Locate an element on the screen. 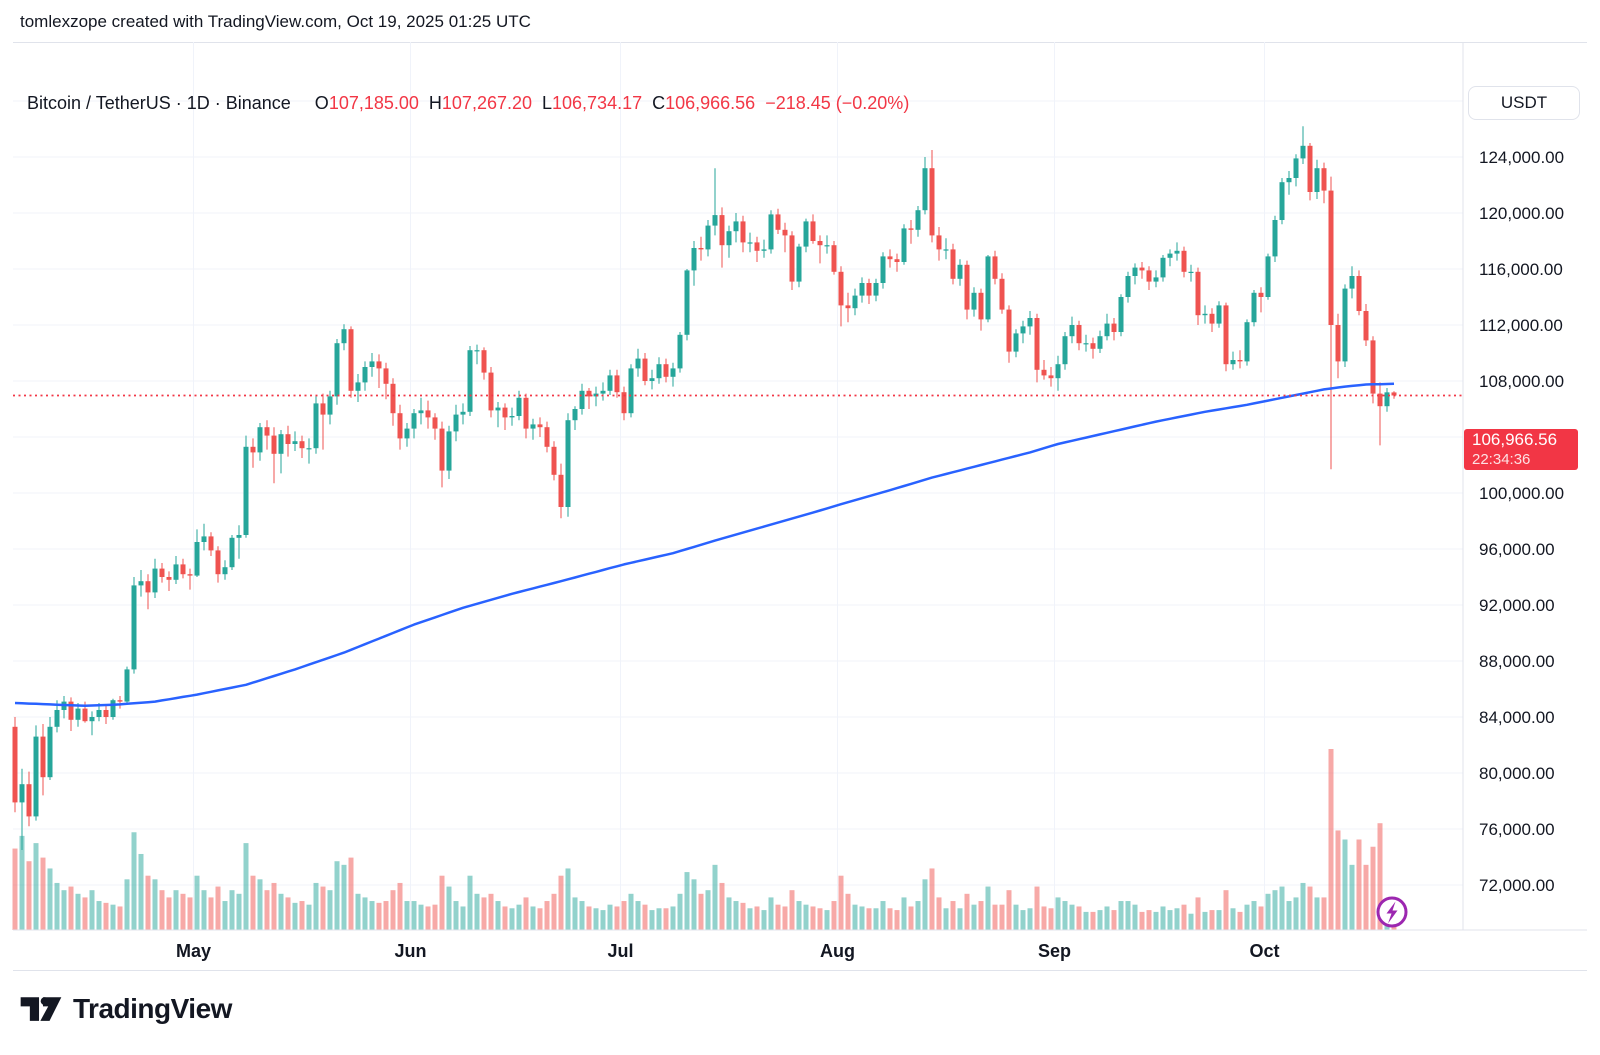  close-value: 106,966.56 is located at coordinates (710, 103).